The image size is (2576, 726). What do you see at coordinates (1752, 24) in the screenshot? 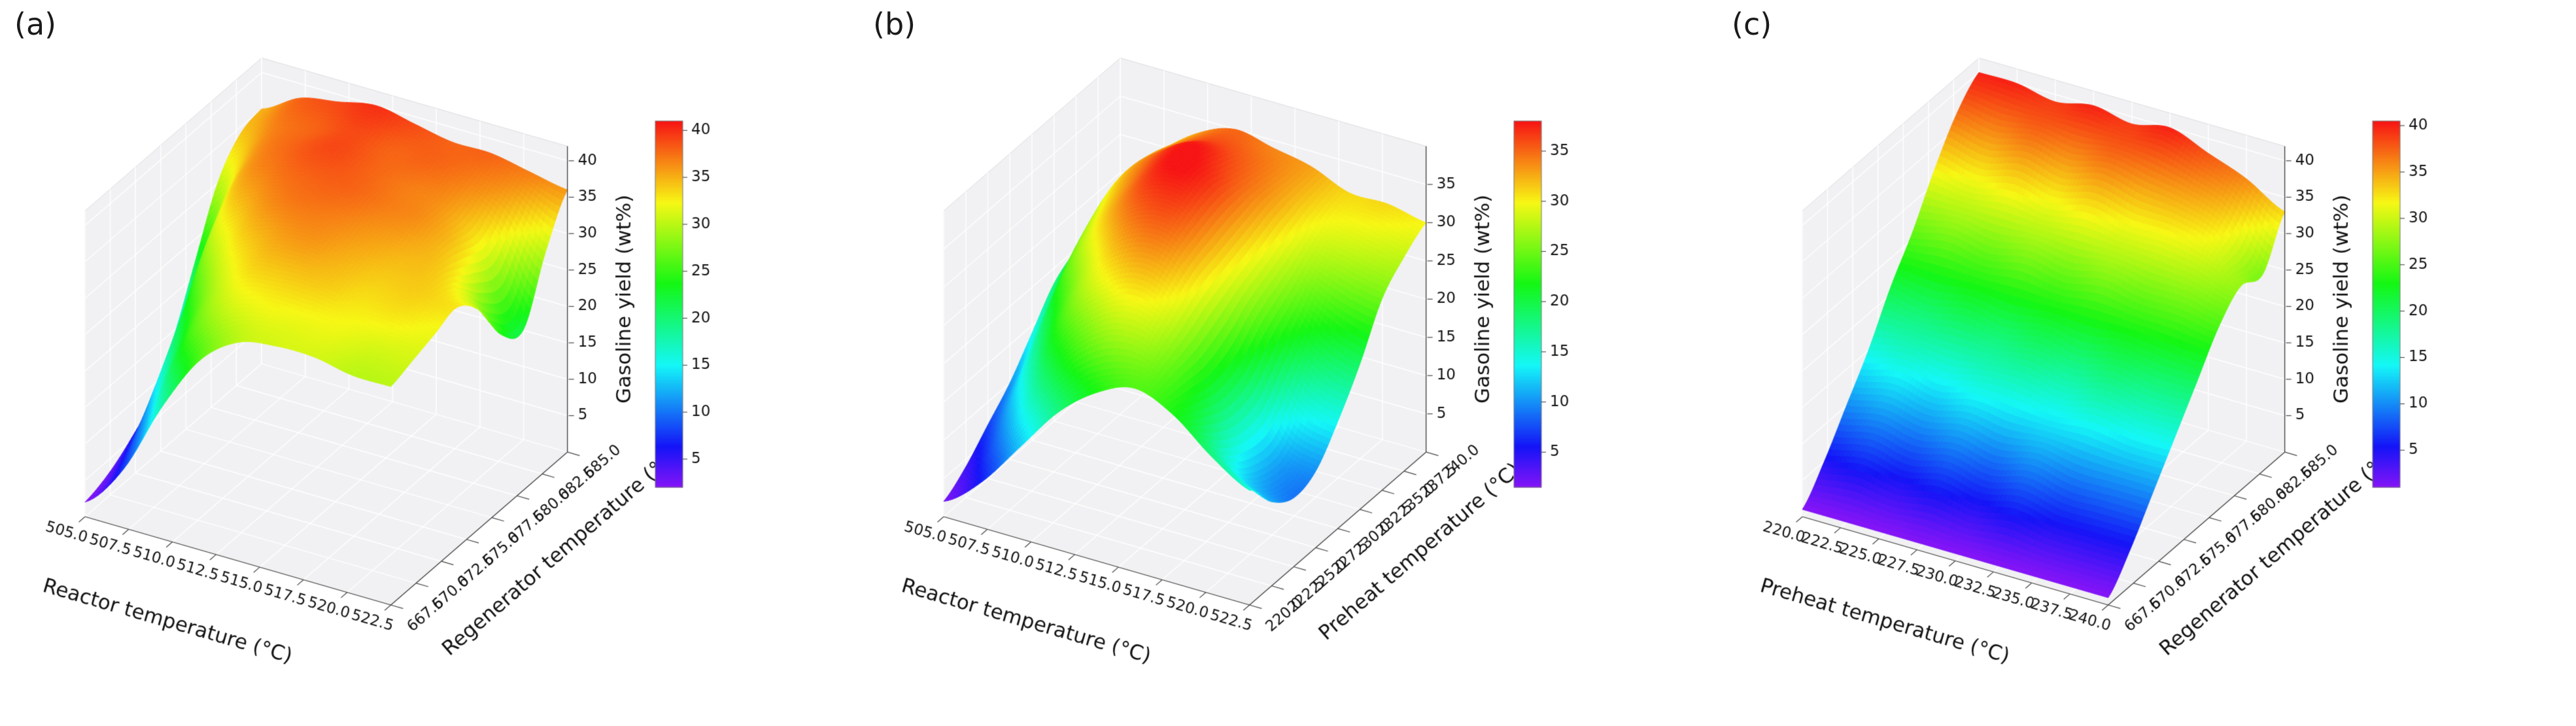
I see `panel-label-c: (c)` at bounding box center [1752, 24].